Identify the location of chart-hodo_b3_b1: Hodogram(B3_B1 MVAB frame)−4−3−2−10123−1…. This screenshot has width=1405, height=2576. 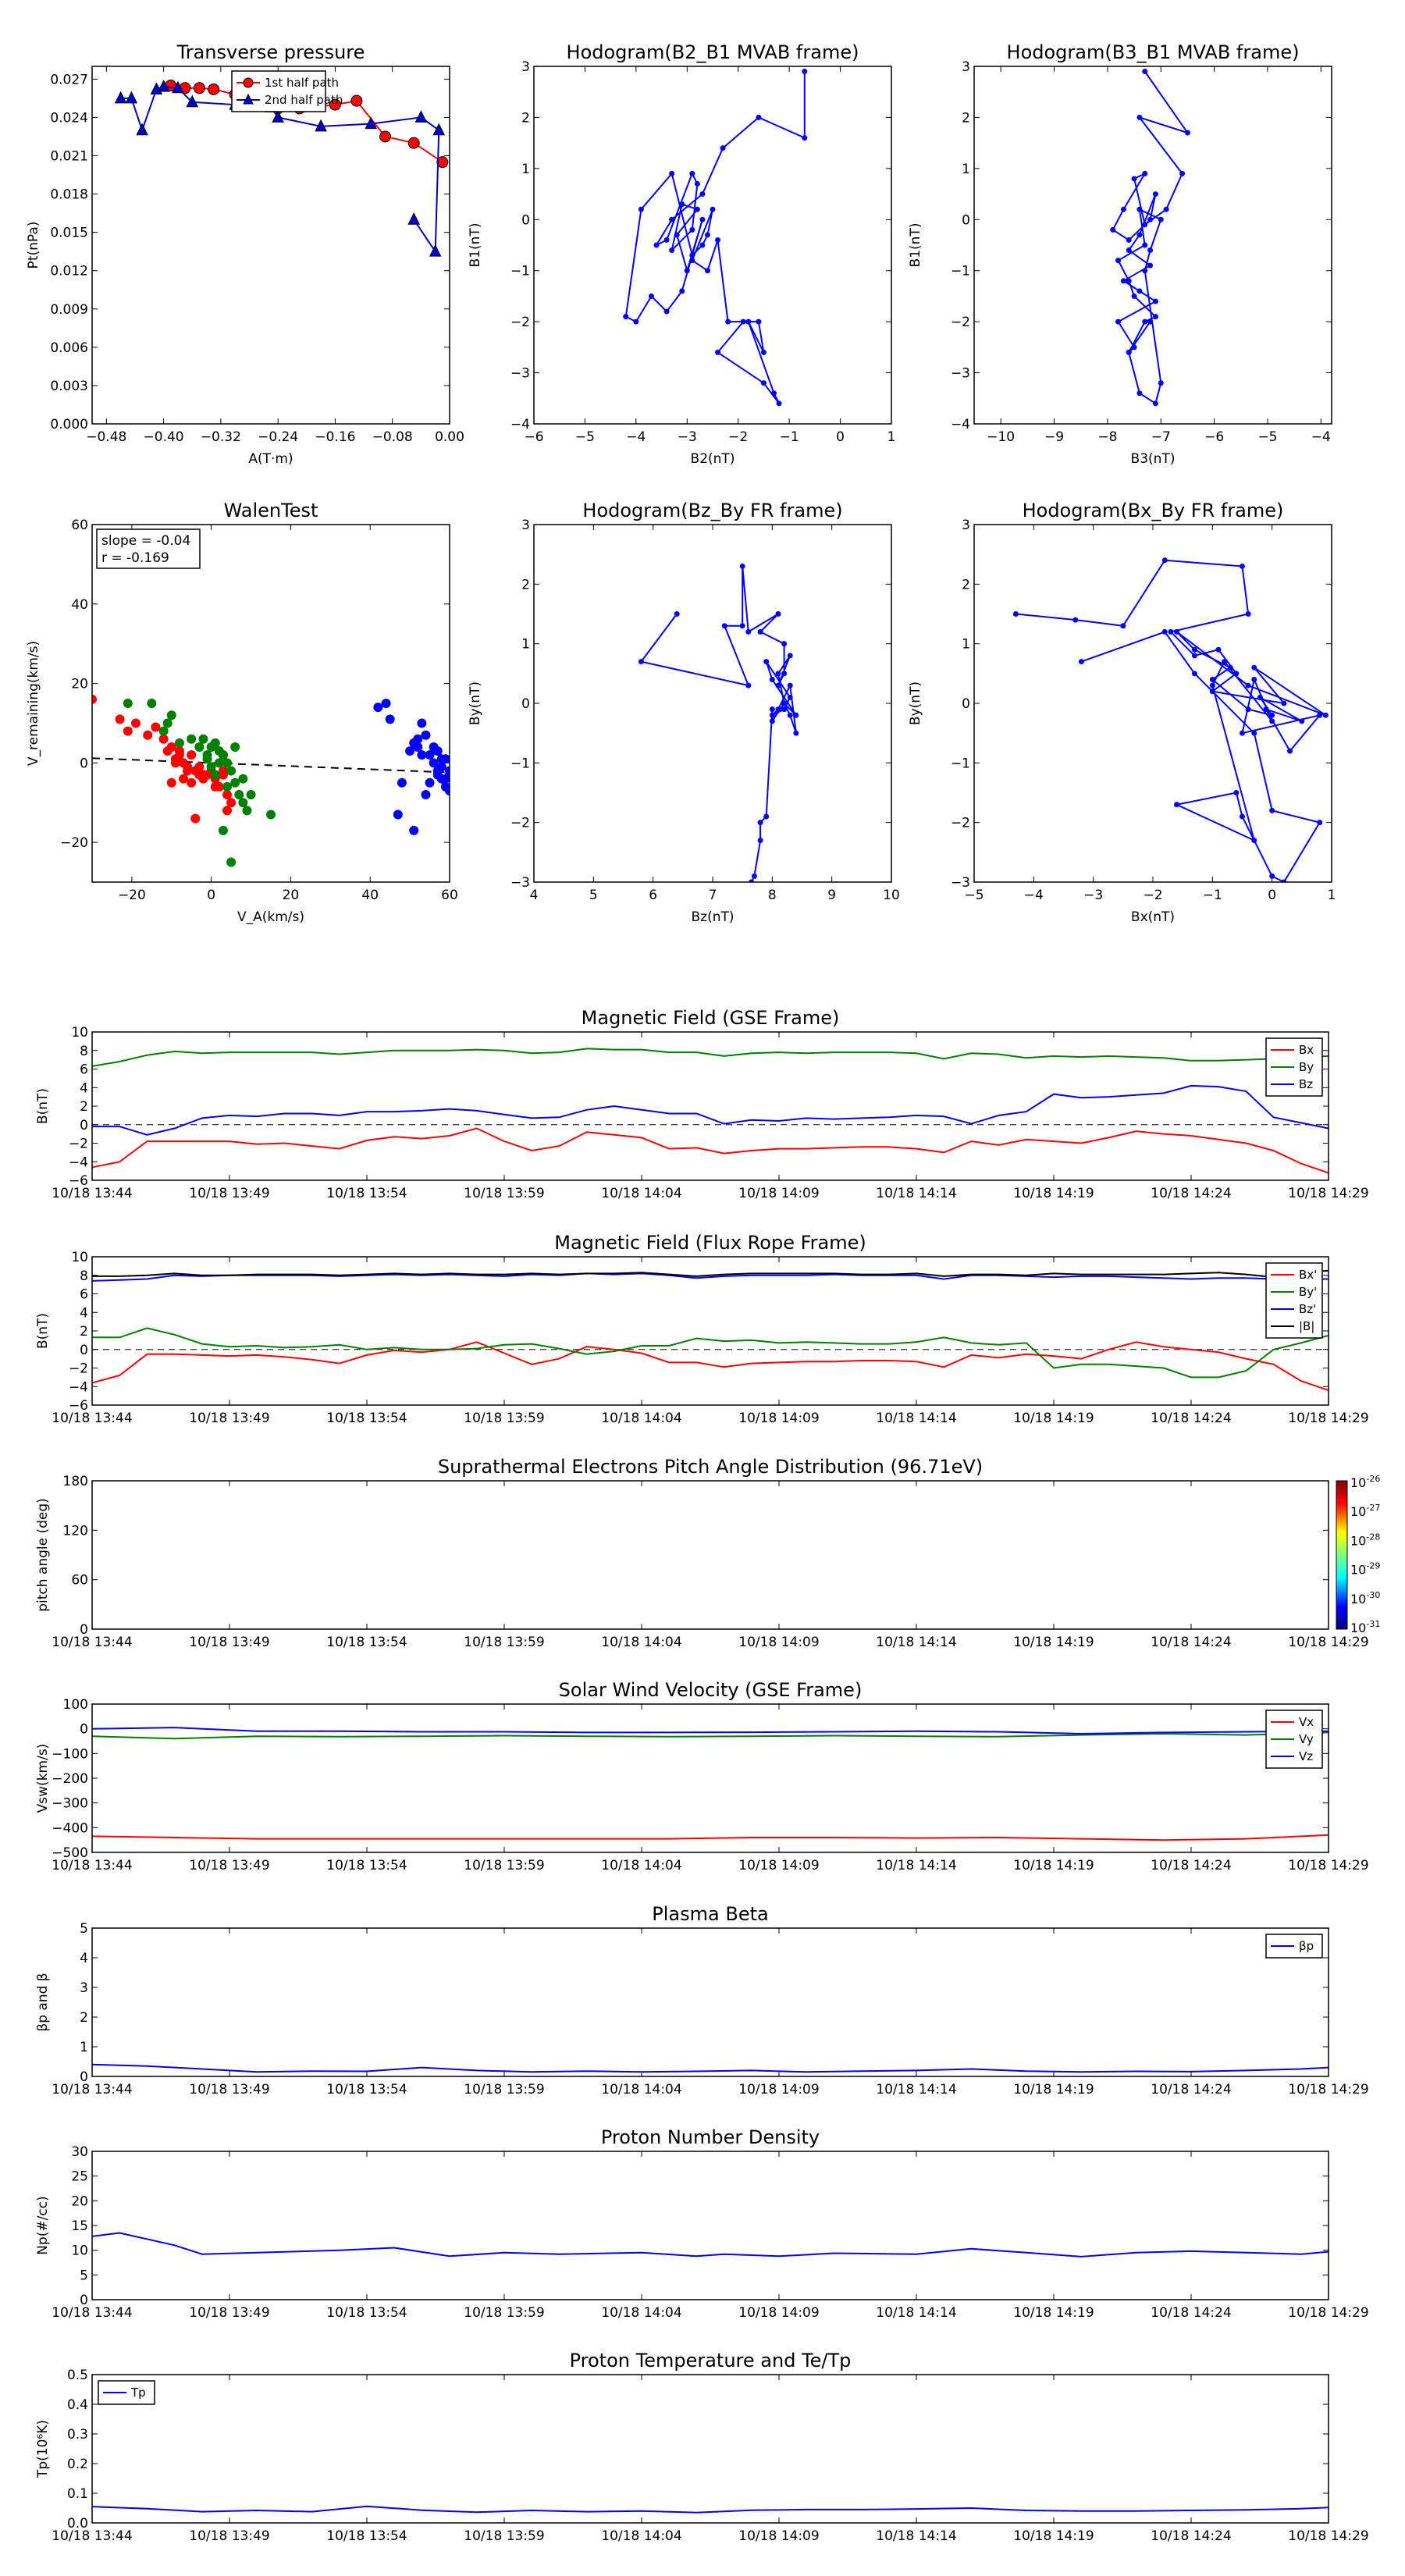
(1120, 254).